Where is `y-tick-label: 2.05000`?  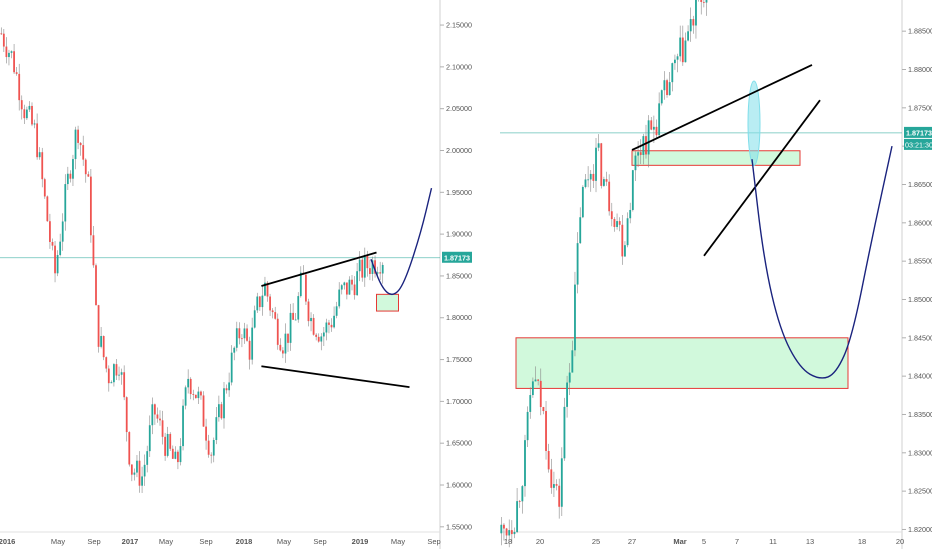 y-tick-label: 2.05000 is located at coordinates (459, 108).